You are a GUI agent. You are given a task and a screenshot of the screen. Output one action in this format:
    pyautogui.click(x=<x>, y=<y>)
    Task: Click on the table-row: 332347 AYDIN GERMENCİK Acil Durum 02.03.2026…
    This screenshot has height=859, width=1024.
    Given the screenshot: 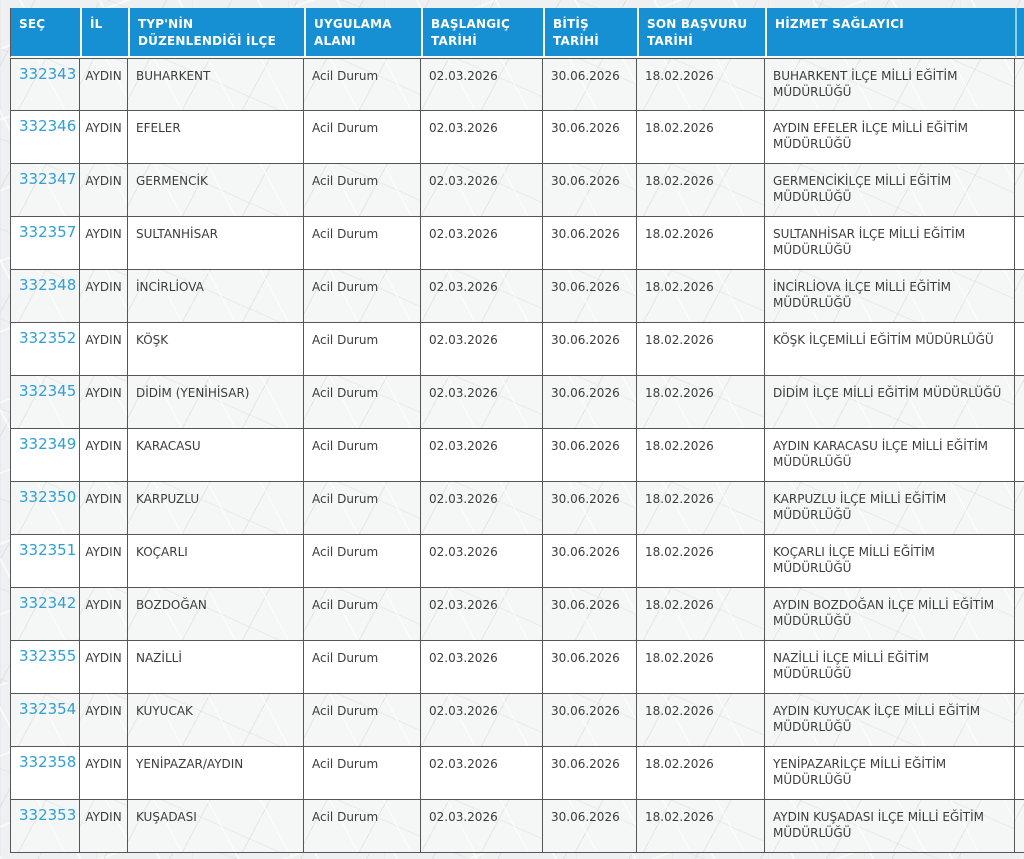 What is the action you would take?
    pyautogui.click(x=517, y=190)
    